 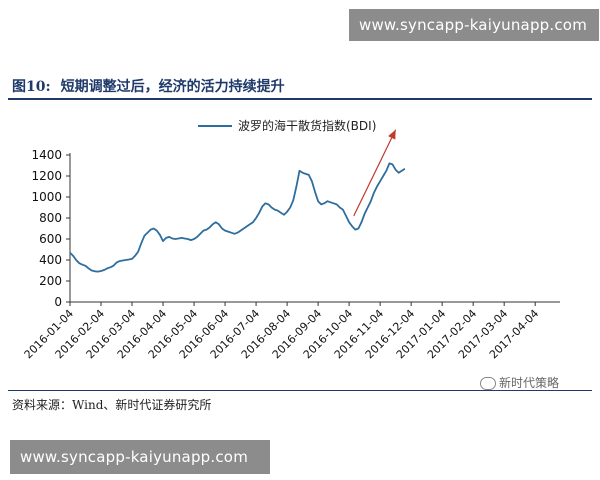 I want to click on trend-arrow-line, so click(x=375, y=173).